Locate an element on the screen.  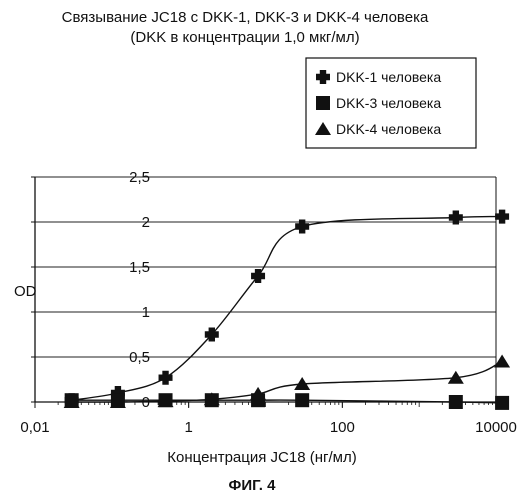
y-axis-label: OD is located at coordinates (25, 291).